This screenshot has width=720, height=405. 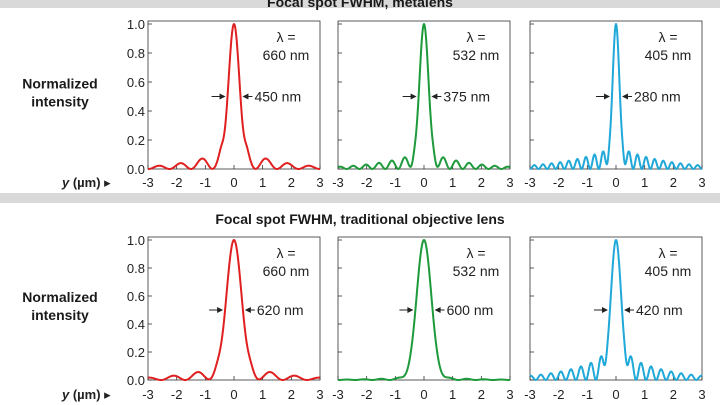 What do you see at coordinates (277, 97) in the screenshot?
I see `fwhm-value-label: 450 nm` at bounding box center [277, 97].